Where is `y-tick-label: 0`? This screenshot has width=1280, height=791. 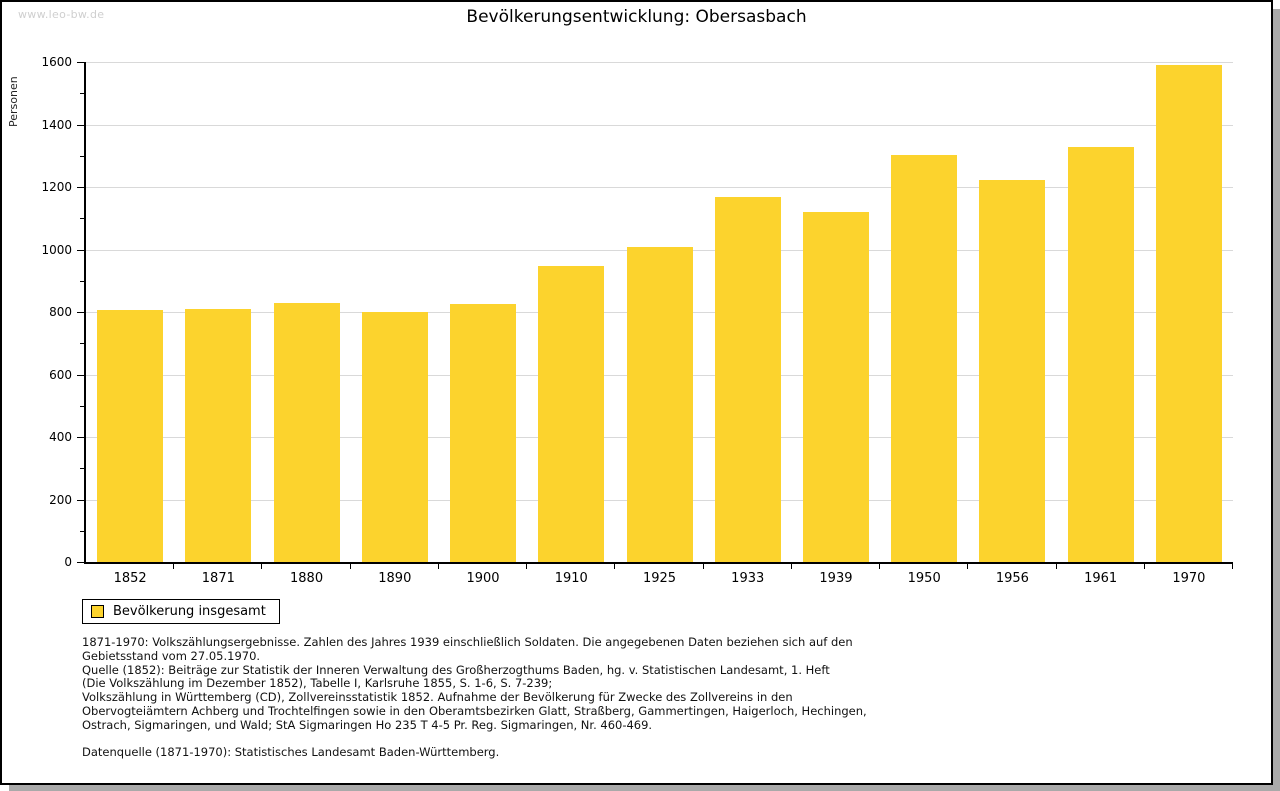
y-tick-label: 0 is located at coordinates (68, 562).